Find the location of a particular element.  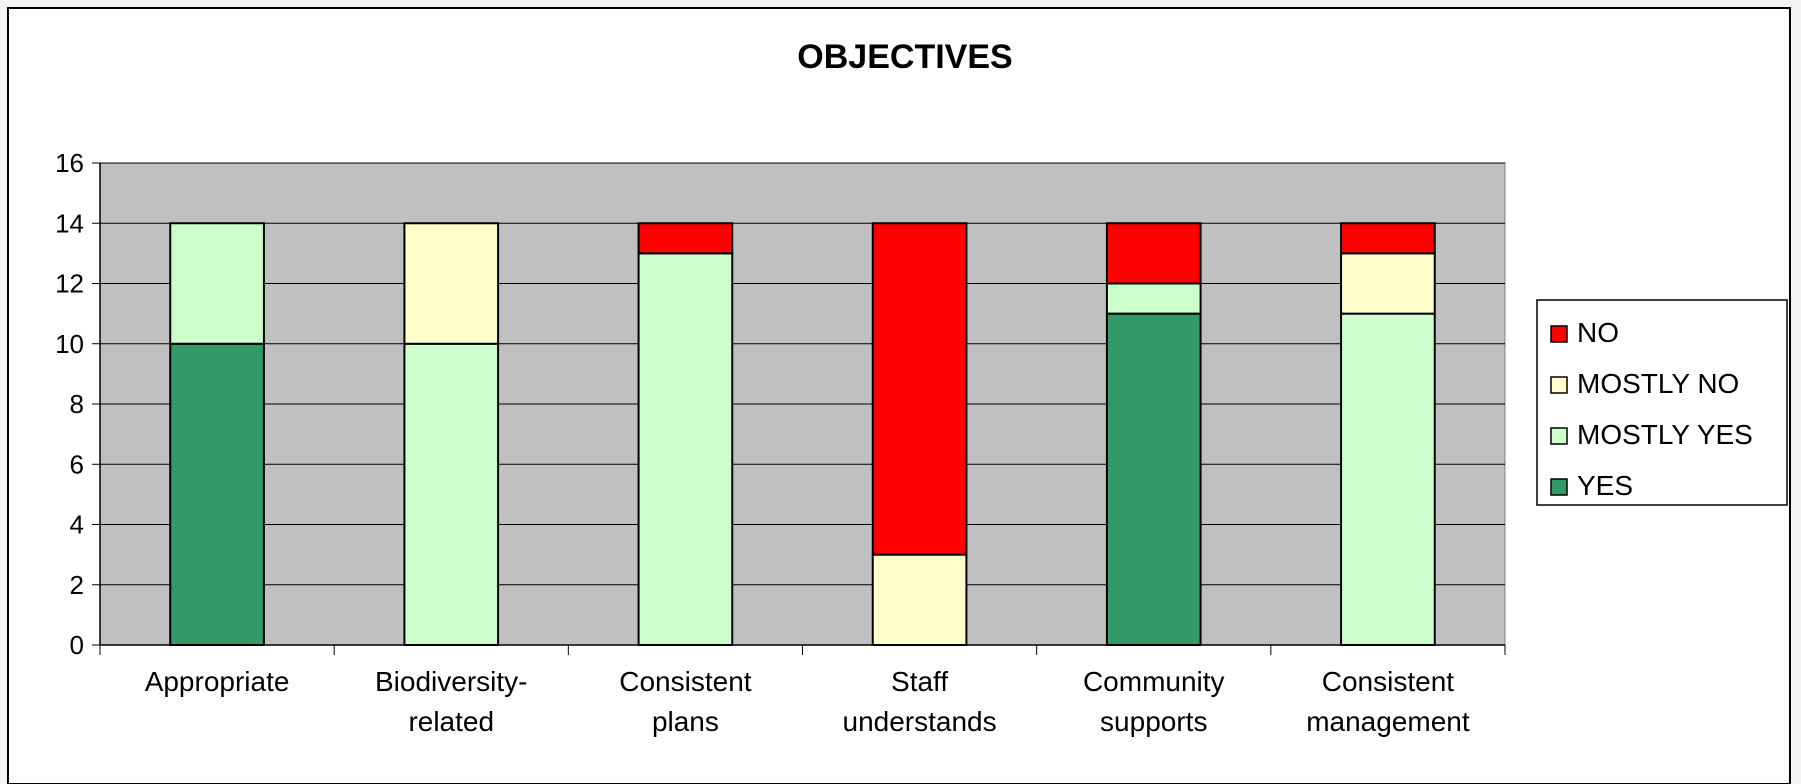

category-label: management is located at coordinates (1388, 721).